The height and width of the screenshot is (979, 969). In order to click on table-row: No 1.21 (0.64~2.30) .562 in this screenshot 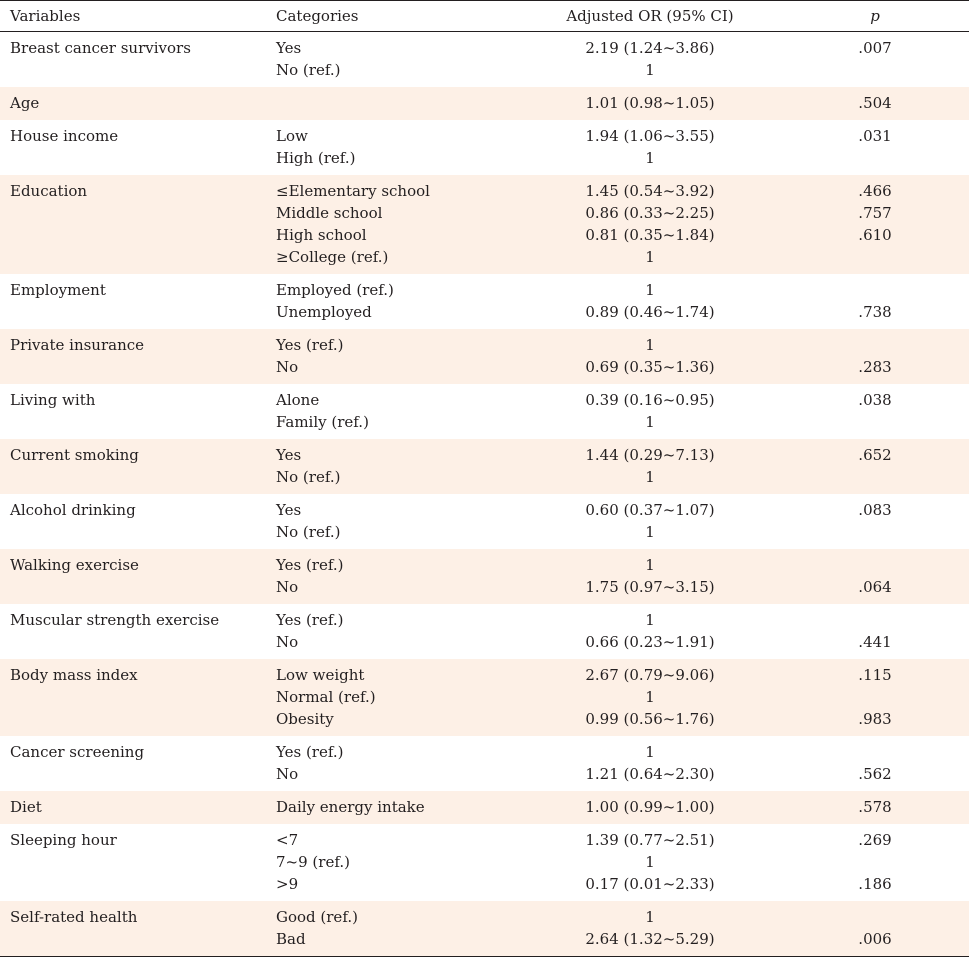, I will do `click(484, 774)`.